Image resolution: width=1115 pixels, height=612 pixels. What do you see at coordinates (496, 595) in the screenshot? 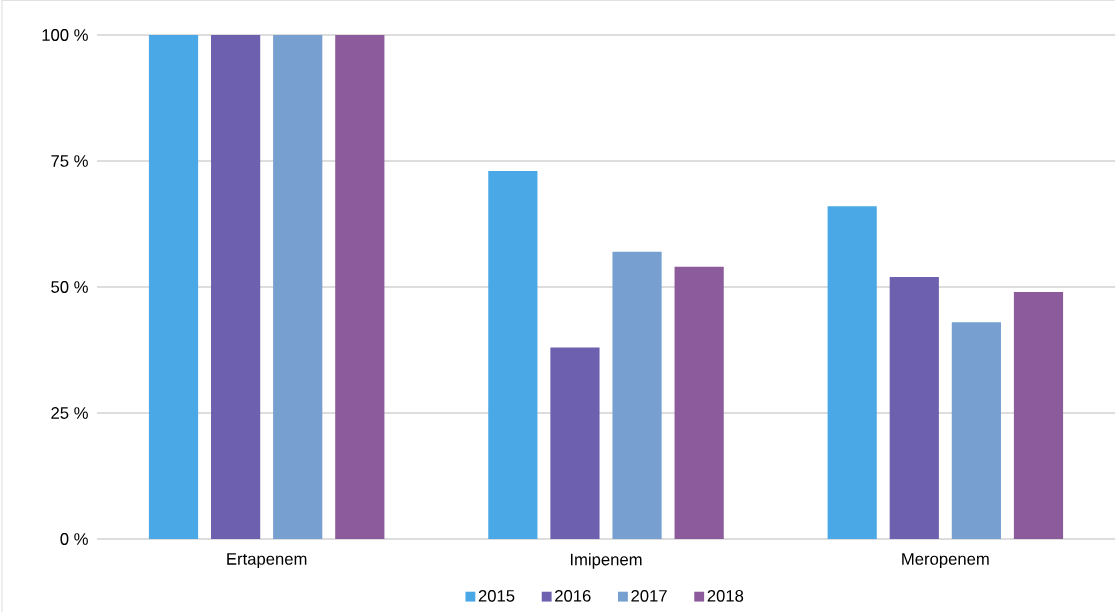
I see `legend-label: 2015` at bounding box center [496, 595].